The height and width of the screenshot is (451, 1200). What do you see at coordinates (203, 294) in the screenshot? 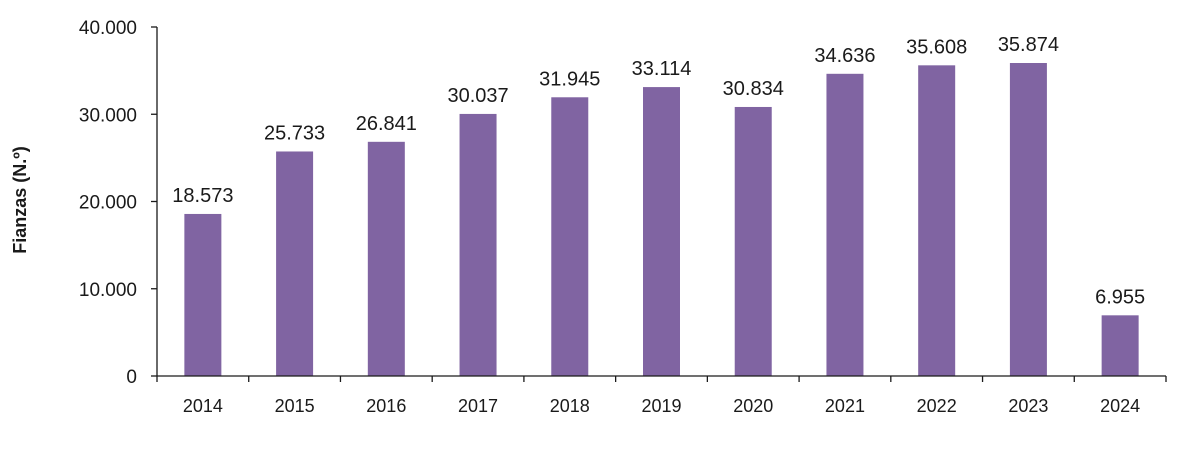
I see `bar-2014` at bounding box center [203, 294].